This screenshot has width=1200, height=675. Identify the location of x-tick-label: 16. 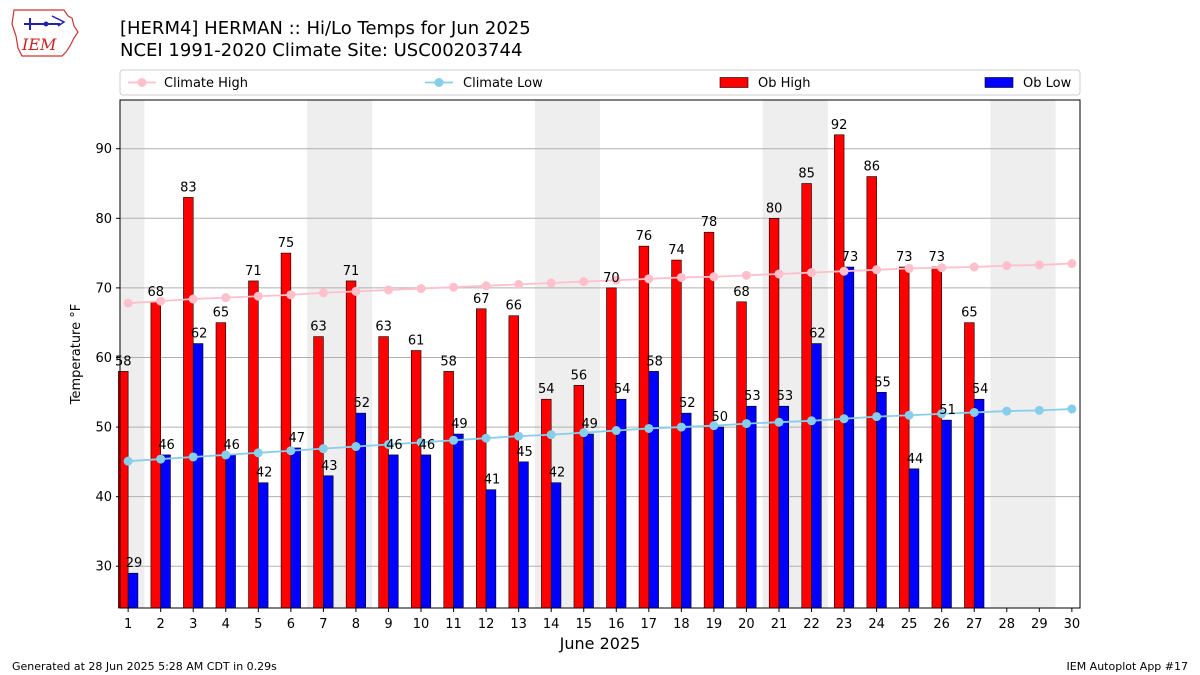
(616, 624).